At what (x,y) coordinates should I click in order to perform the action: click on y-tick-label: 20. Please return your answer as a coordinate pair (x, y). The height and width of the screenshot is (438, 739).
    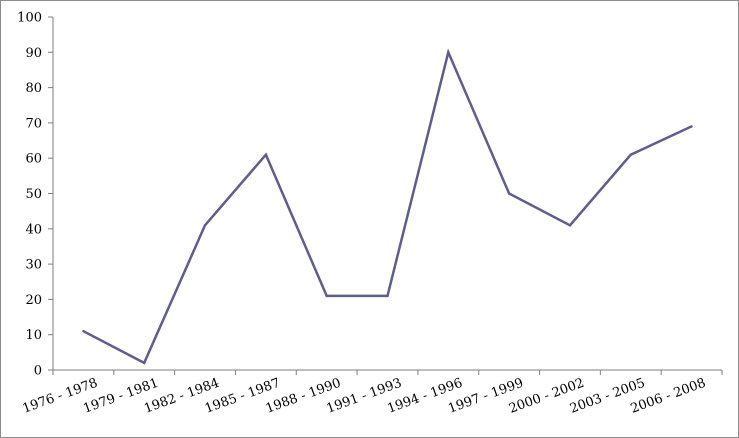
    Looking at the image, I should click on (33, 300).